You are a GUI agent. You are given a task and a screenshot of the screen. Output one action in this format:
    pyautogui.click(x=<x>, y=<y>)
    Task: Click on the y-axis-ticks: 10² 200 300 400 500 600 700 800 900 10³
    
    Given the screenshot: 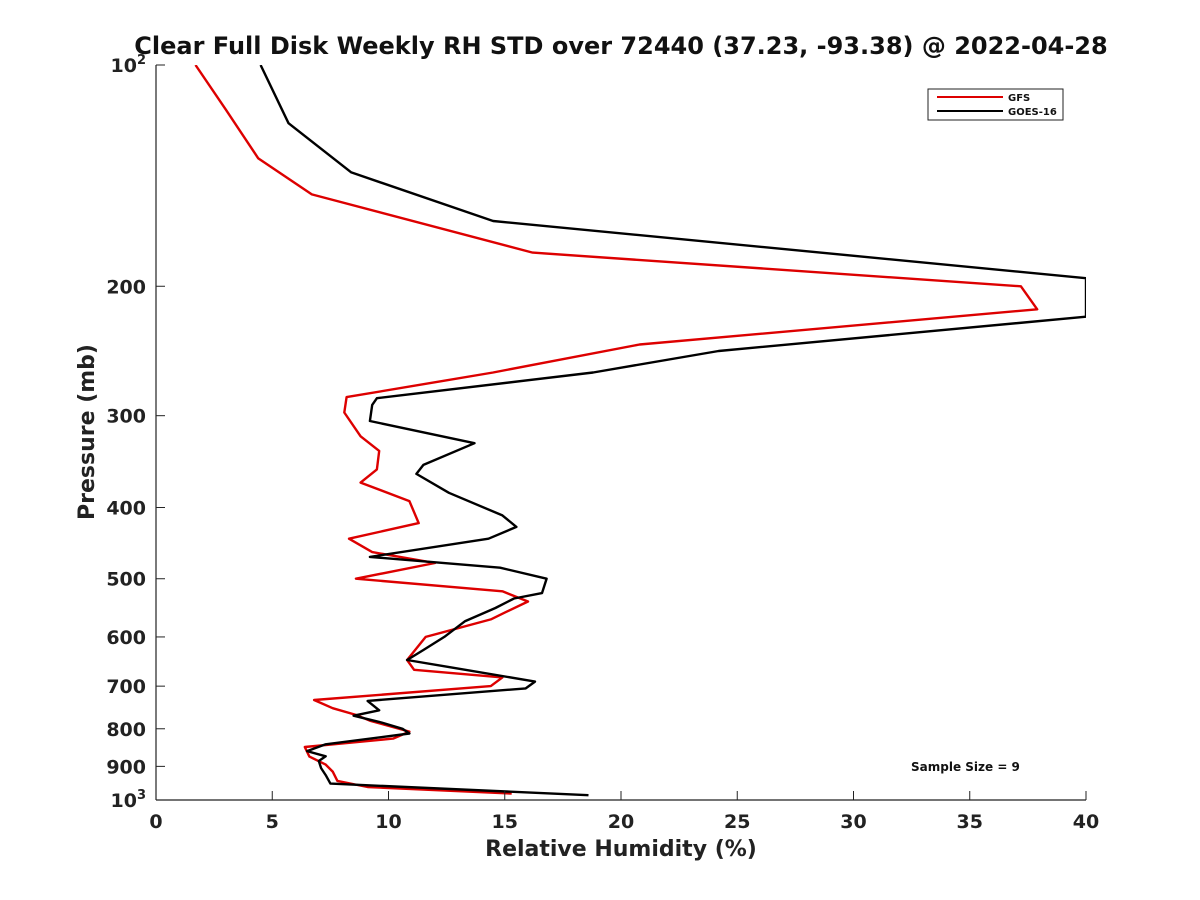 What is the action you would take?
    pyautogui.click(x=135, y=432)
    